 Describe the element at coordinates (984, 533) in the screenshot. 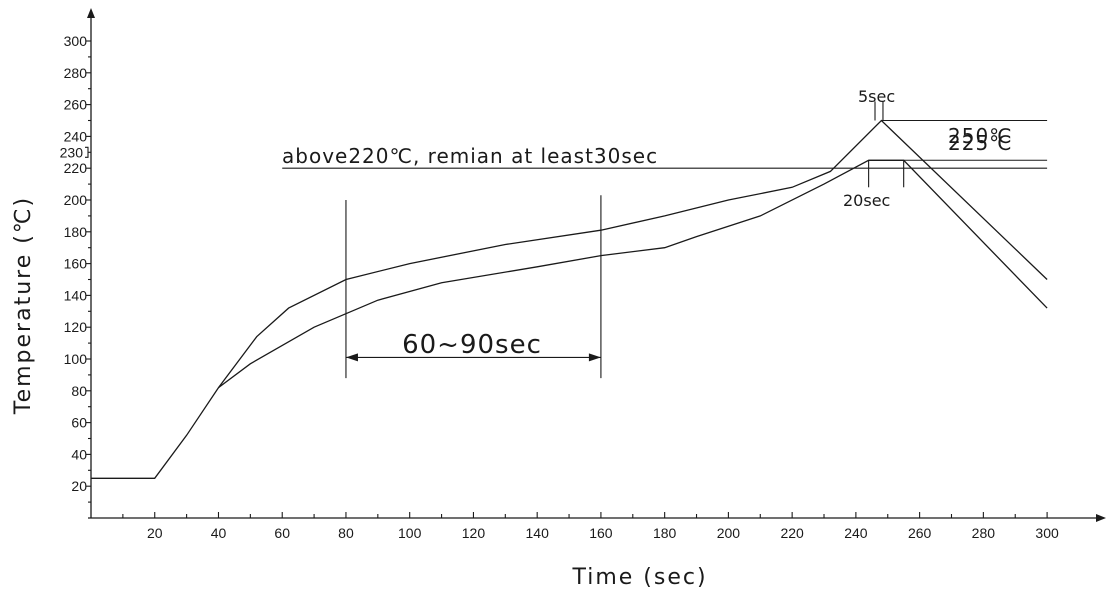

I see `x-tick-label-280: 280` at that location.